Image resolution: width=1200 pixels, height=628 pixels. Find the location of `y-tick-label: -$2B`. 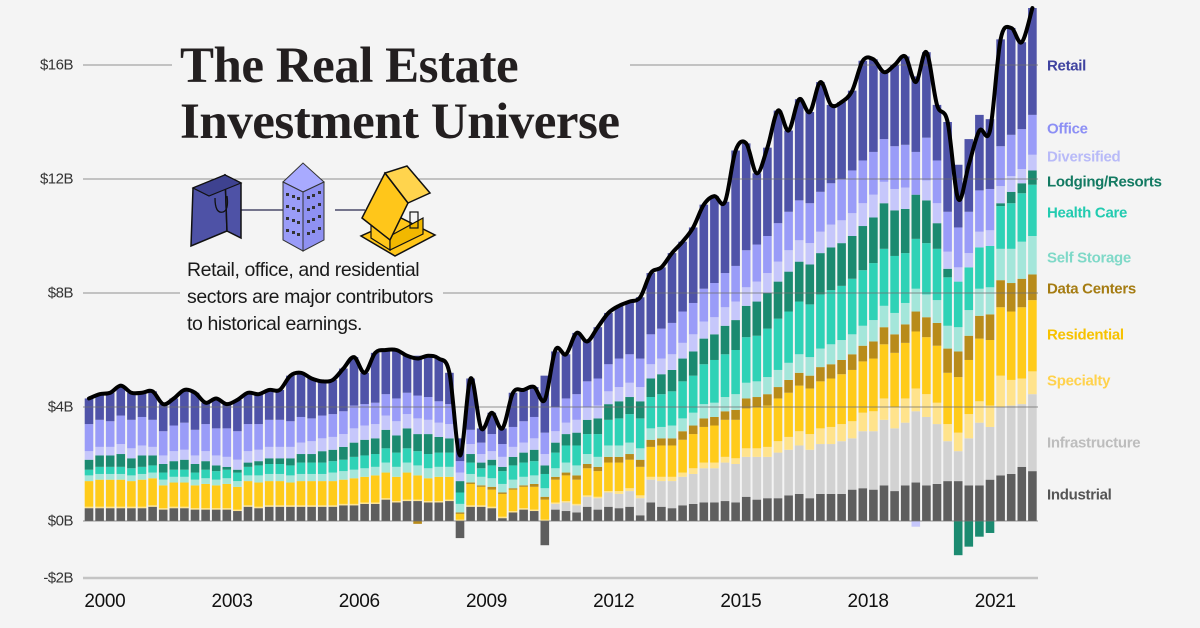

y-tick-label: -$2B is located at coordinates (58, 578).